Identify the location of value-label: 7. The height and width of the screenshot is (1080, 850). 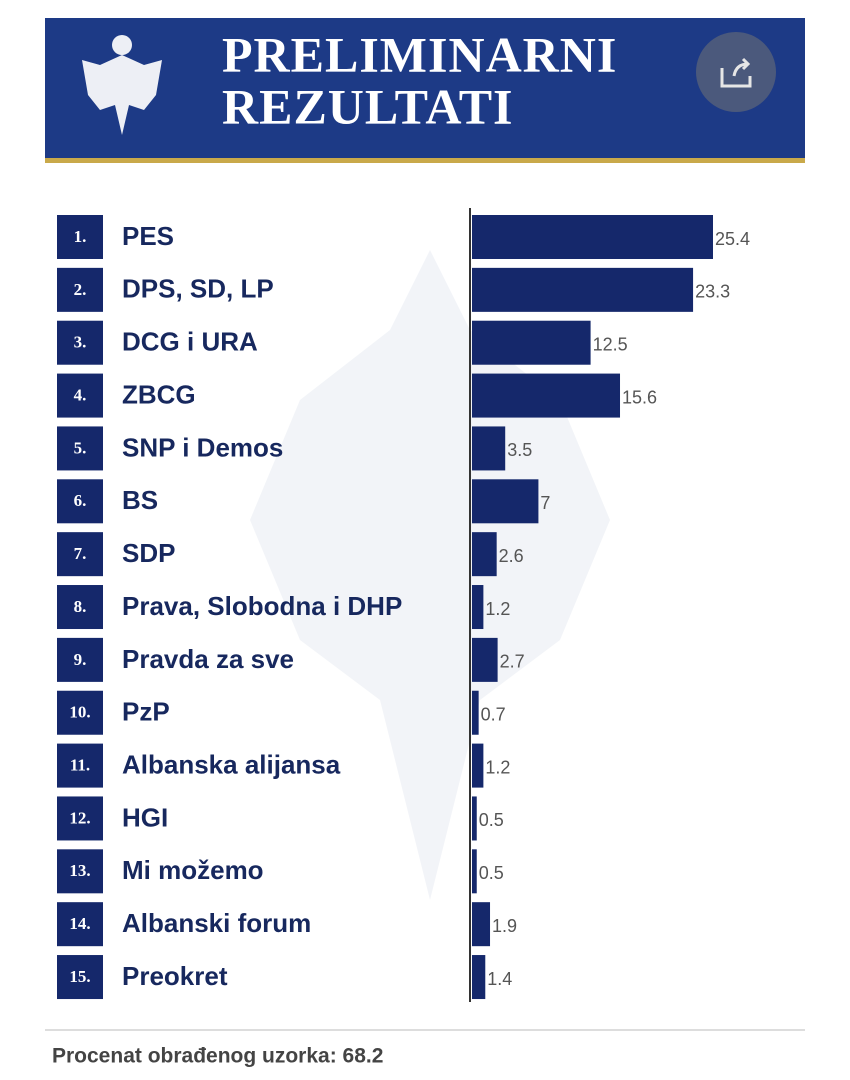
(545, 503).